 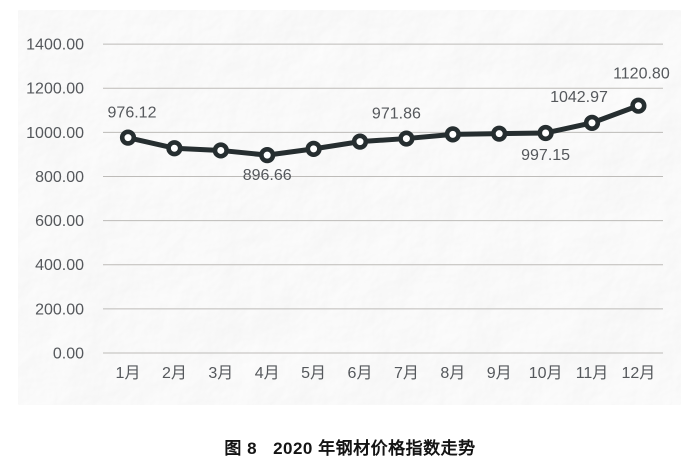 What do you see at coordinates (396, 114) in the screenshot?
I see `data-point-label: 971.86` at bounding box center [396, 114].